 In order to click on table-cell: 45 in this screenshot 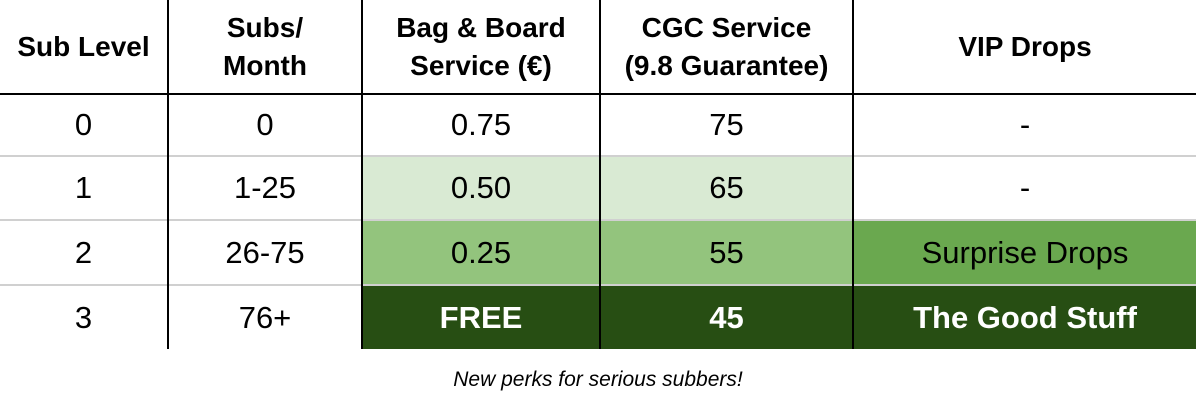, I will do `click(726, 316)`.